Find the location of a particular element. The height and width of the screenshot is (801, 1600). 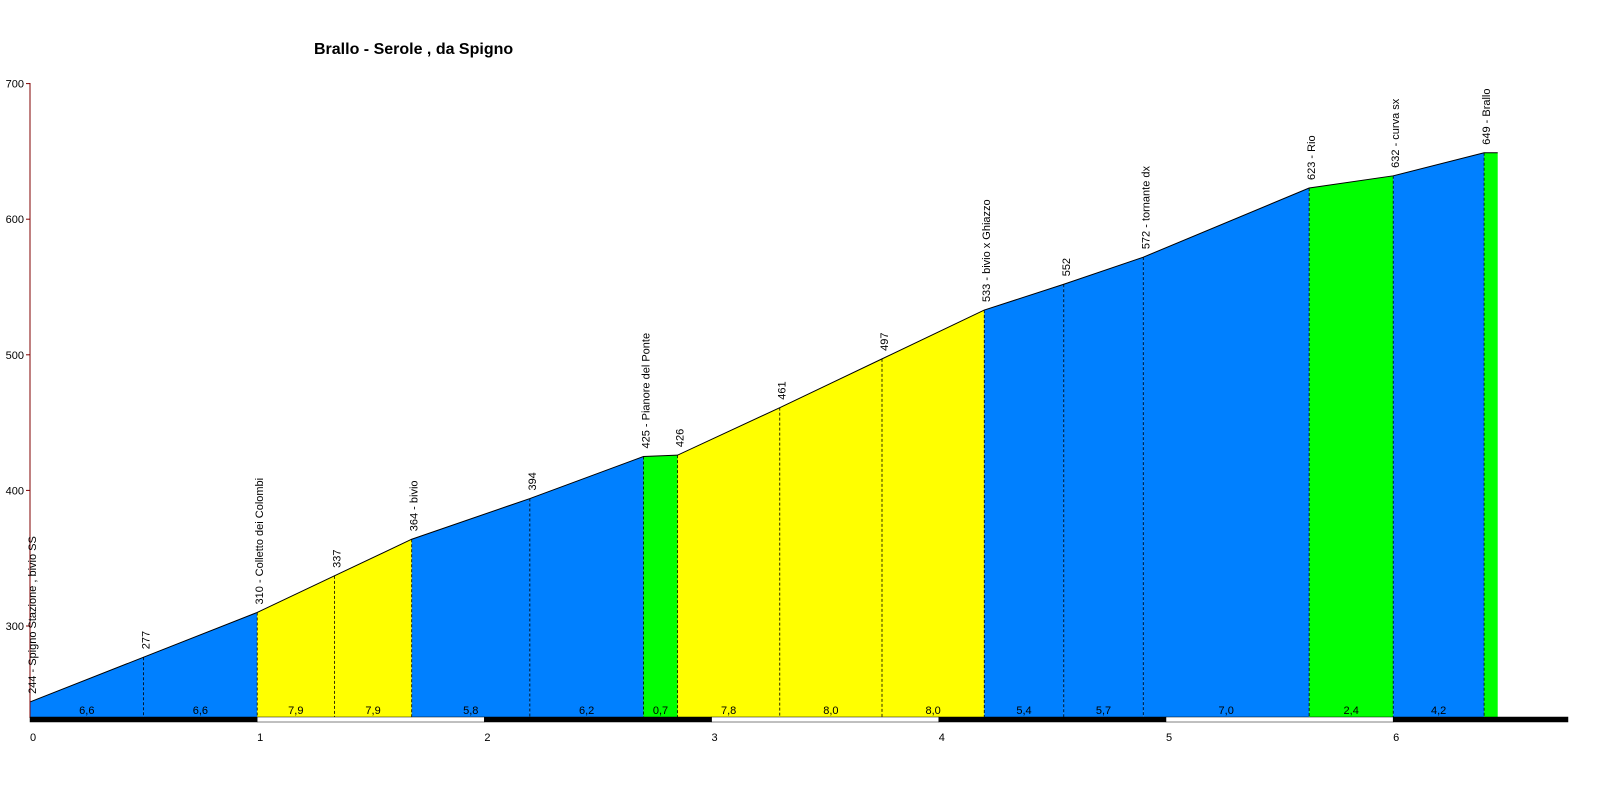

point-label: 426 is located at coordinates (681, 438).